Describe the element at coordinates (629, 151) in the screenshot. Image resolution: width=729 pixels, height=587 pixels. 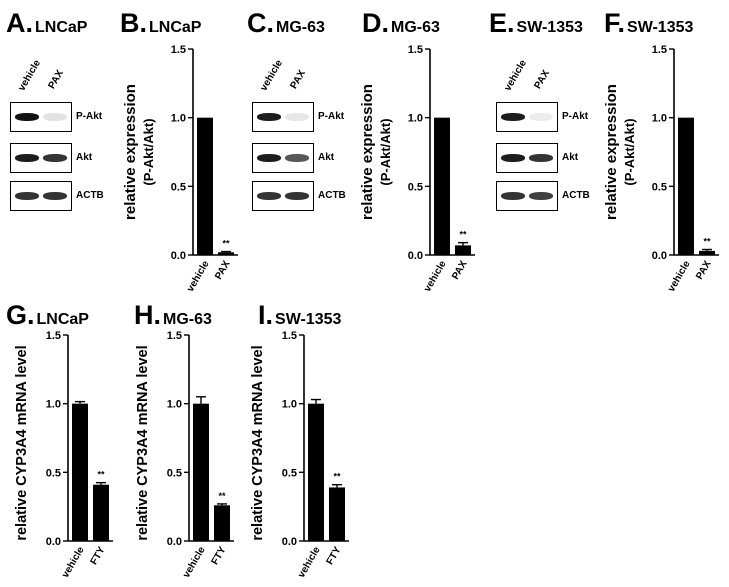
I see `y-axis-label-units: (P-Akt/Akt)` at that location.